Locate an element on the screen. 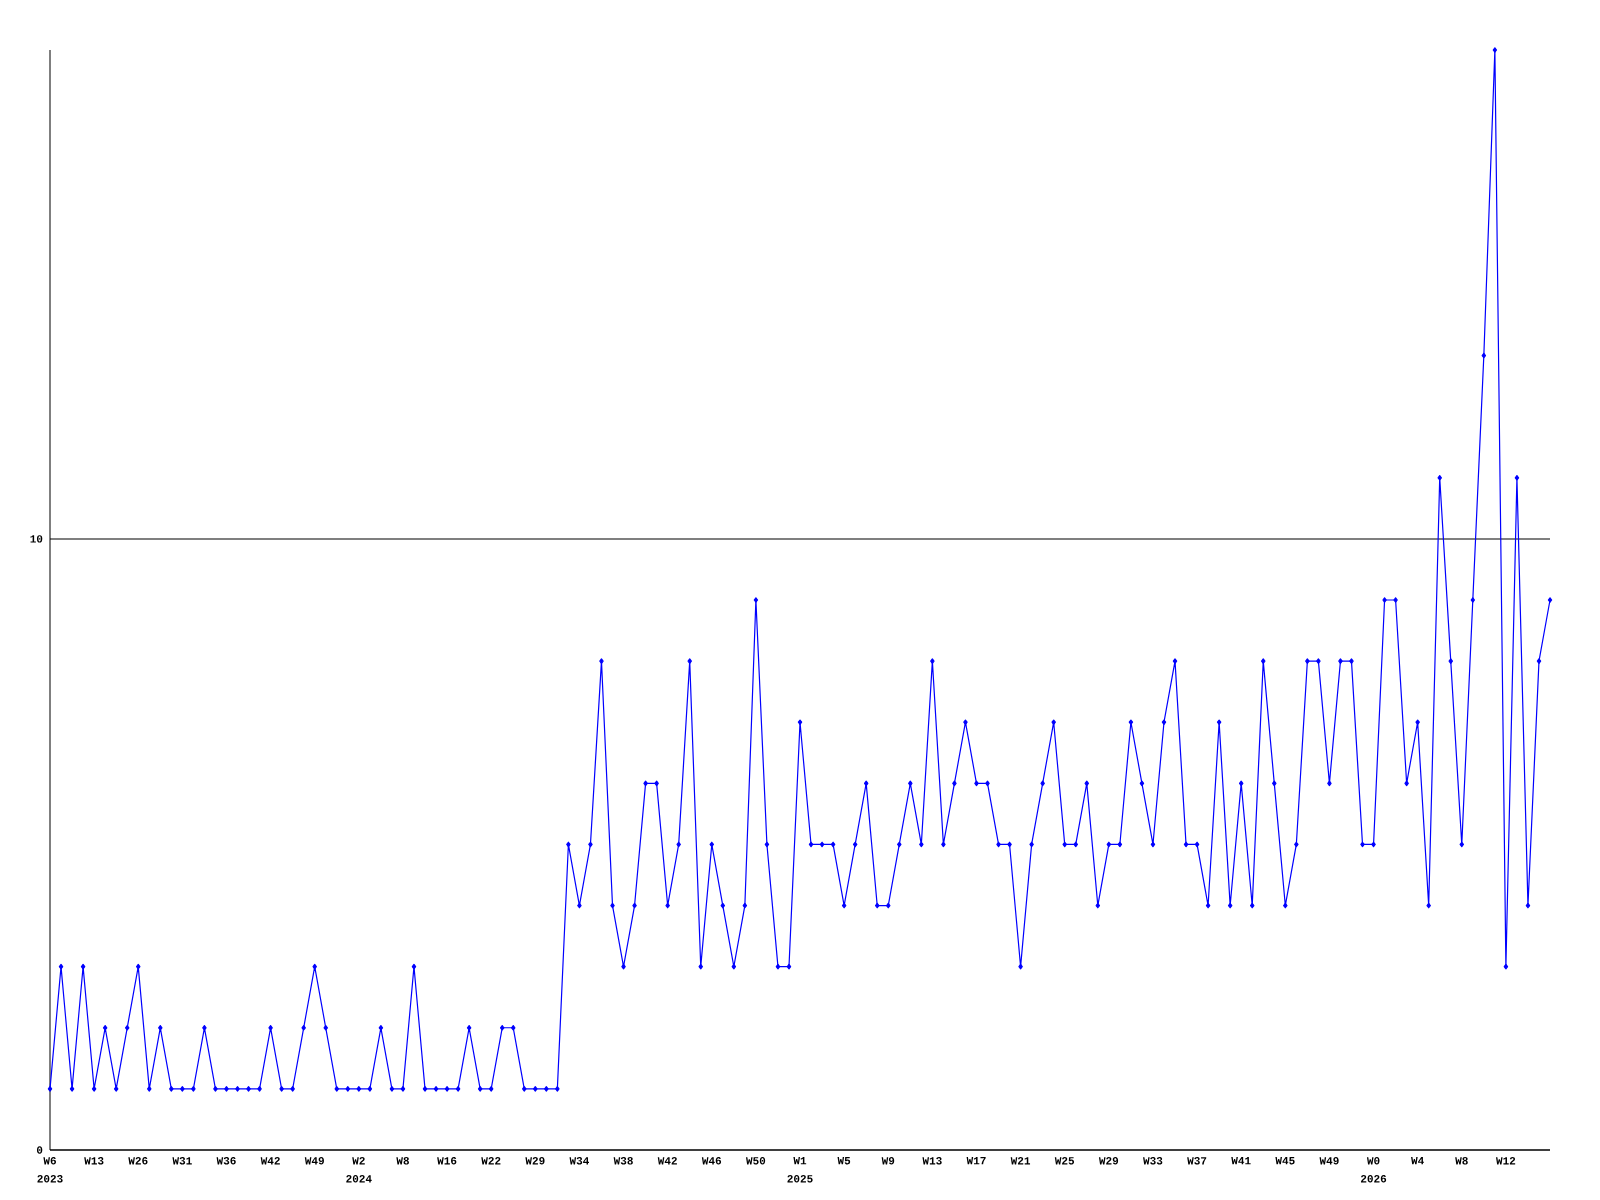 The width and height of the screenshot is (1600, 1200). x-tick-label: W38 is located at coordinates (623, 1161).